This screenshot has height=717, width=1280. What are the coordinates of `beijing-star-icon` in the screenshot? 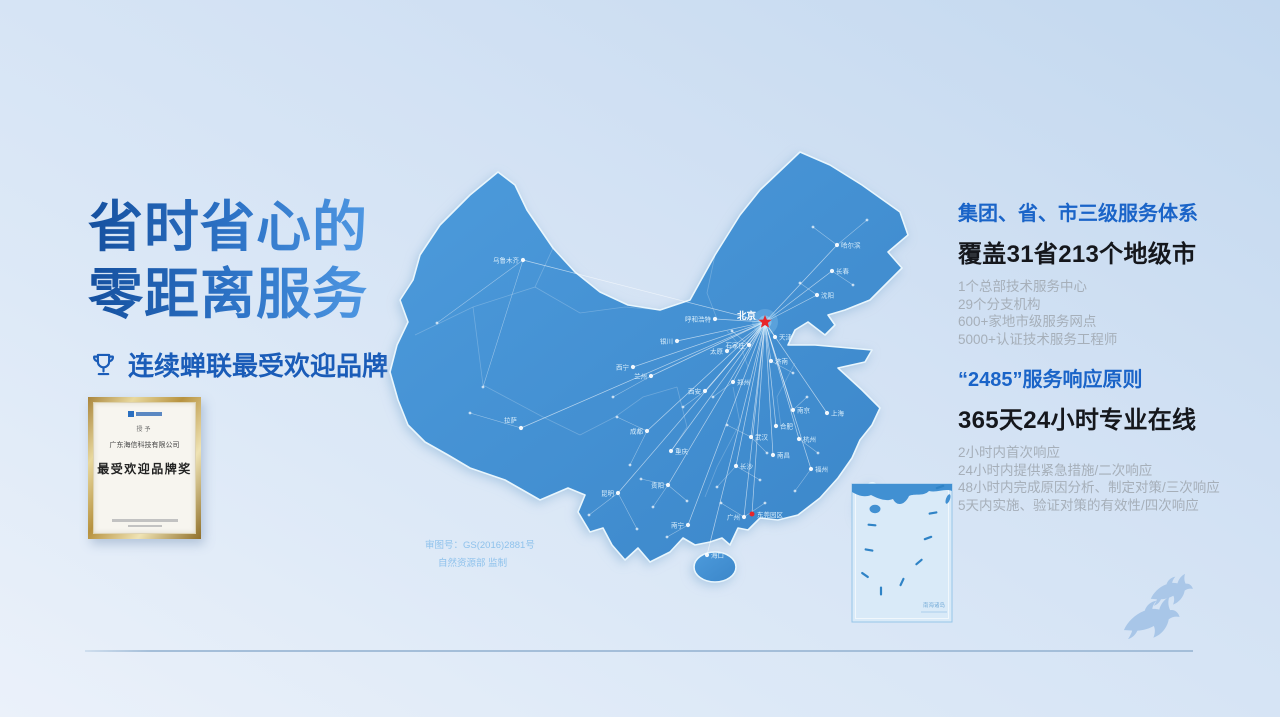 It's located at (765, 321).